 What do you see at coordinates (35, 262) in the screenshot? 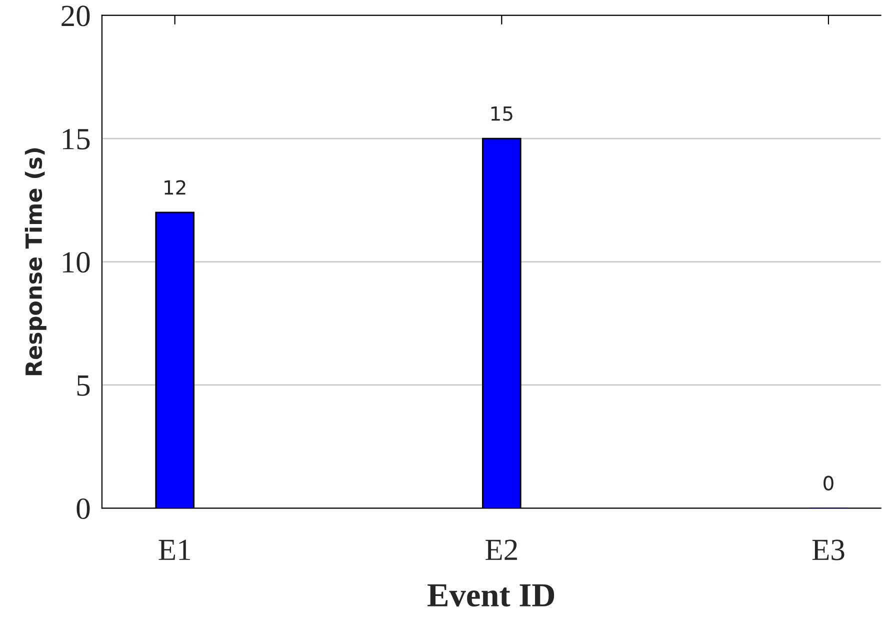
I see `y-axis-title: Response Time (s)` at bounding box center [35, 262].